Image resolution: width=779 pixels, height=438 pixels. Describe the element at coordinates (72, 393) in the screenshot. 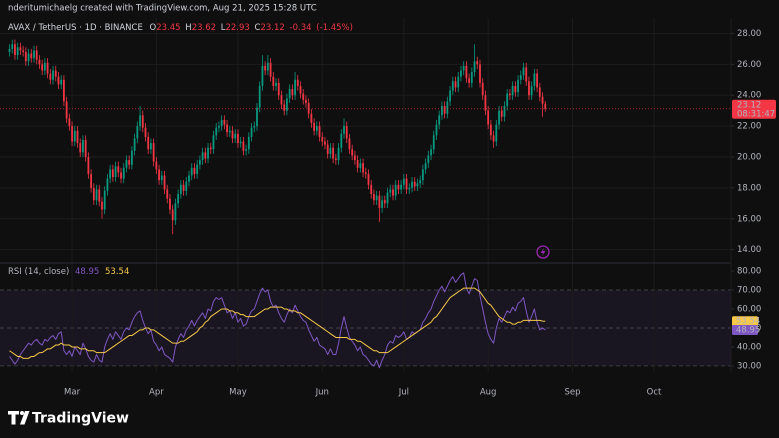

I see `x-tick-label: Mar` at that location.